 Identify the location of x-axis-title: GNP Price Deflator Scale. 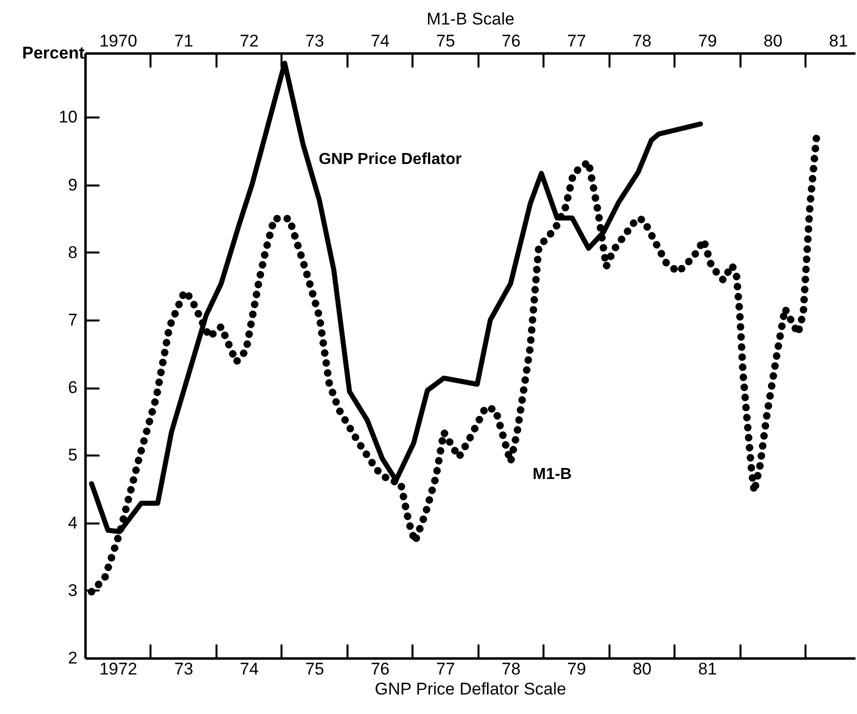
(470, 689).